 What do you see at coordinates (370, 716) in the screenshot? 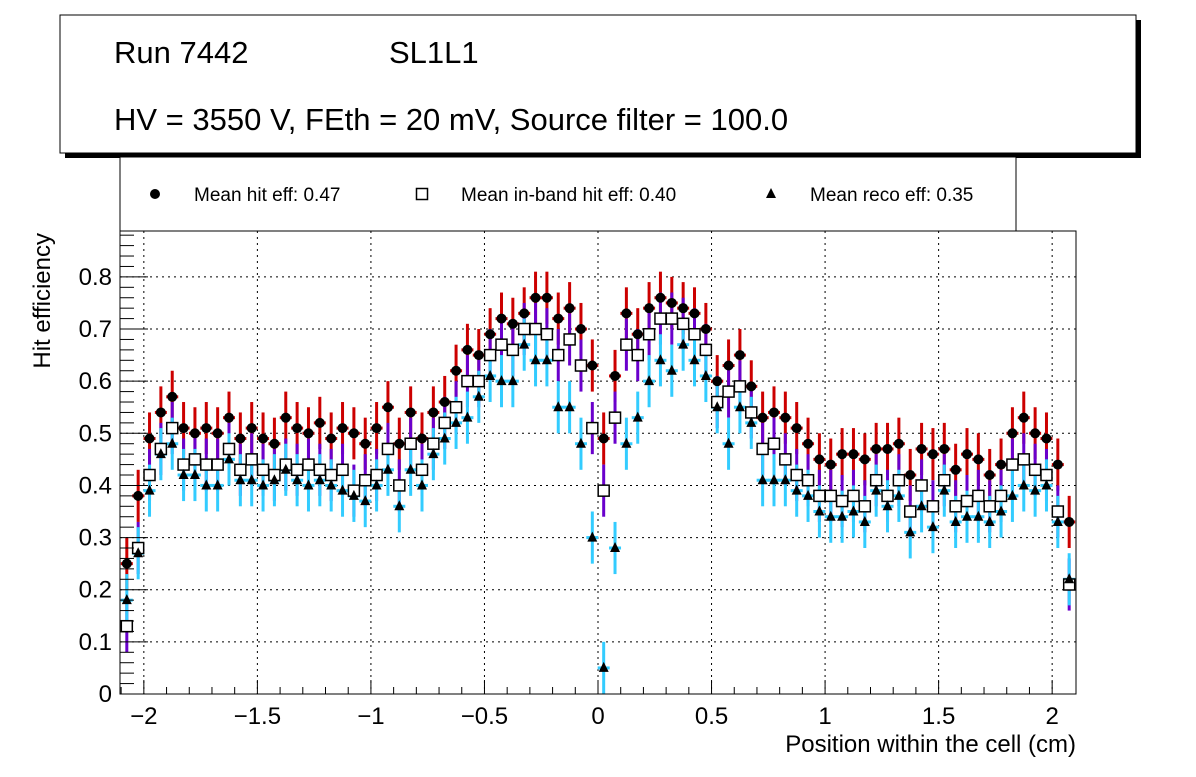
I see `x-tick-label: −1` at bounding box center [370, 716].